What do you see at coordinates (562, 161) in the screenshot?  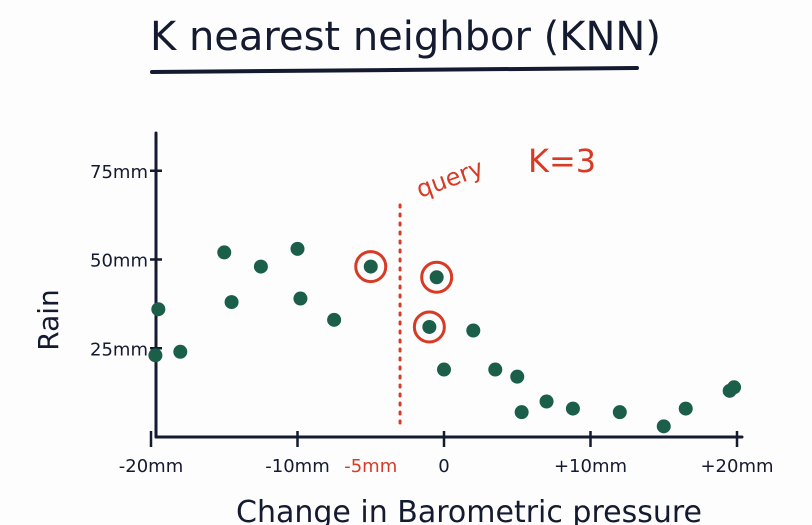 I see `k-label: K=3` at bounding box center [562, 161].